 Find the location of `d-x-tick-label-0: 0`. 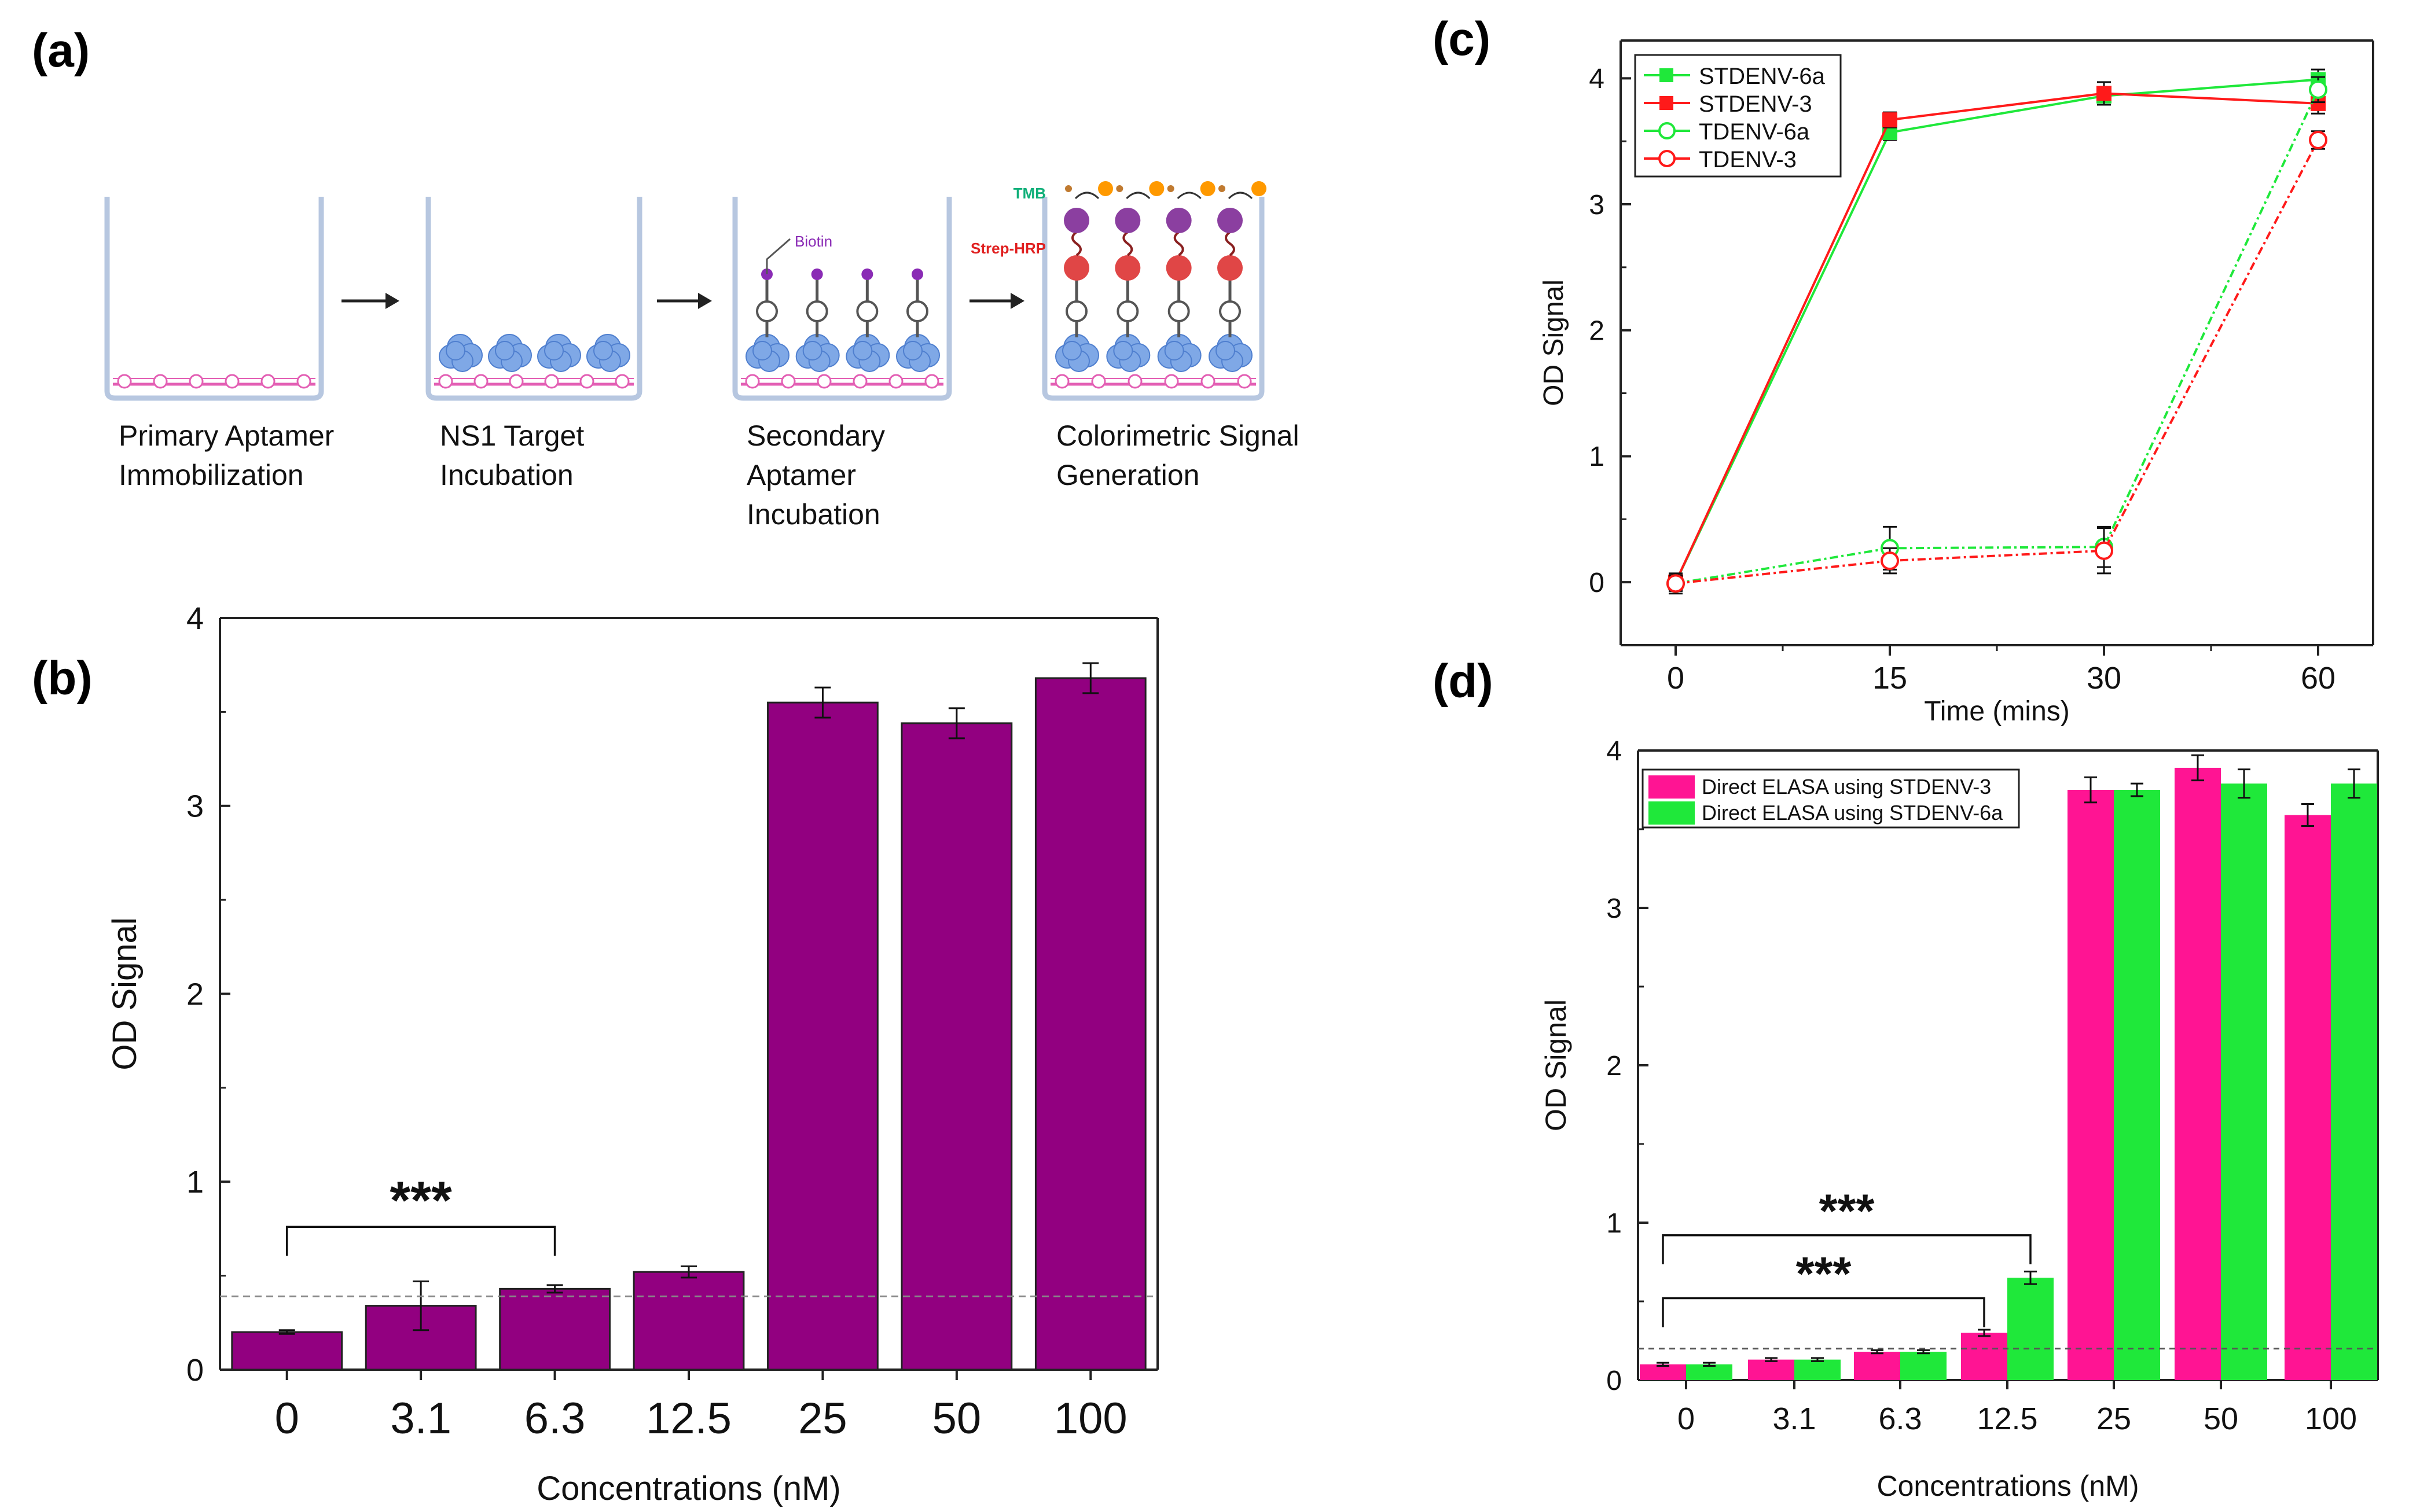

d-x-tick-label-0: 0 is located at coordinates (1686, 1418).